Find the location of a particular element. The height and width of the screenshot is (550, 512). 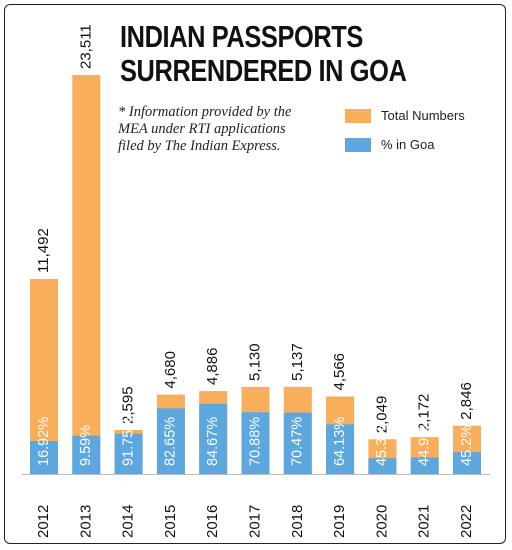

year-label-2013: 2013 is located at coordinates (85, 521).